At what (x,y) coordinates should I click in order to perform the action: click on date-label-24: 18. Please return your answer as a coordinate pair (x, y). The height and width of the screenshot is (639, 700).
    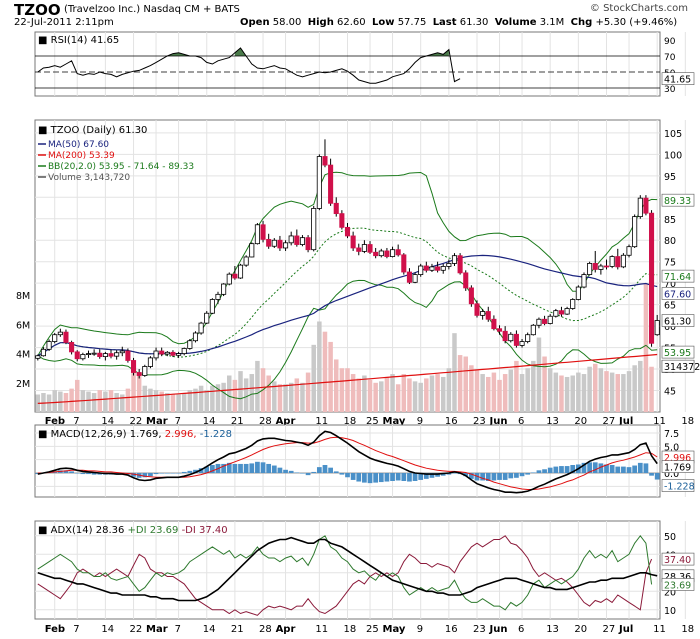
    Looking at the image, I should click on (687, 421).